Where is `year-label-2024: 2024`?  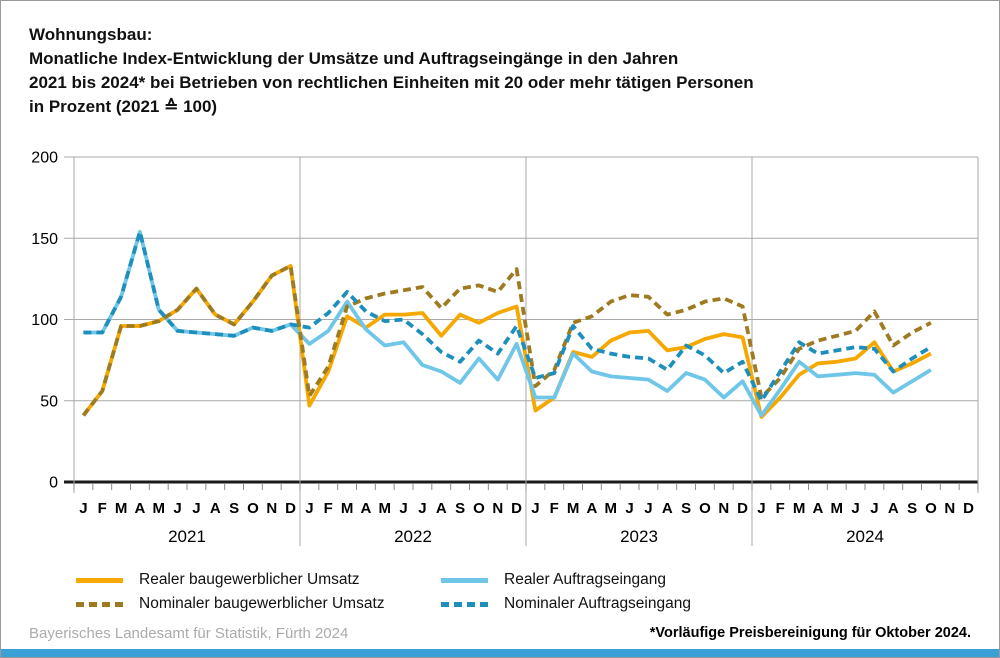 year-label-2024: 2024 is located at coordinates (865, 536).